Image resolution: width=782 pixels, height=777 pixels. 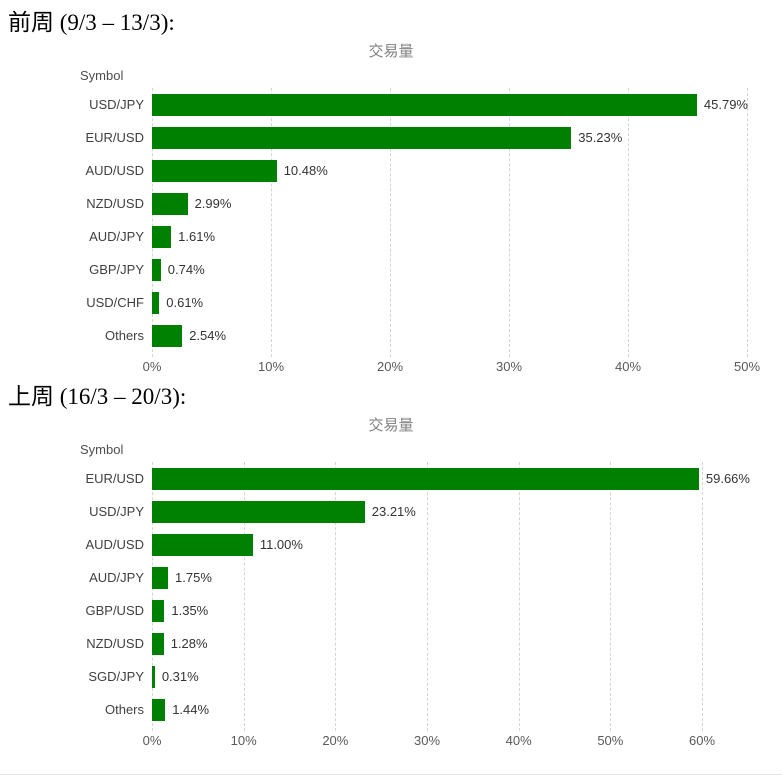 I want to click on value-label: 1.61%, so click(x=197, y=236).